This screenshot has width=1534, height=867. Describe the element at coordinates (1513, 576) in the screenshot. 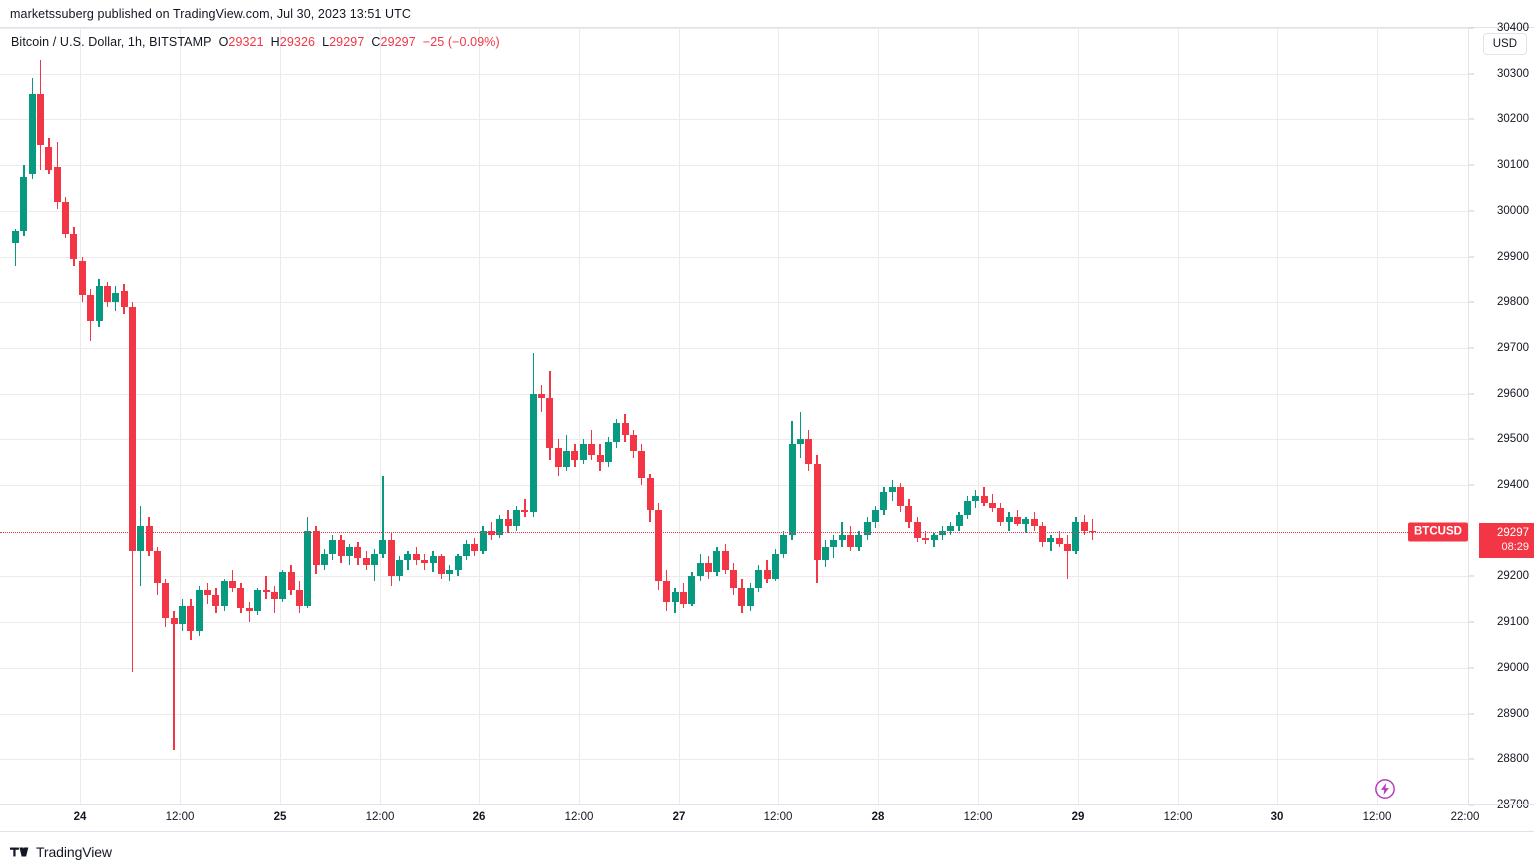

I see `price-axis-tick: 29200` at that location.